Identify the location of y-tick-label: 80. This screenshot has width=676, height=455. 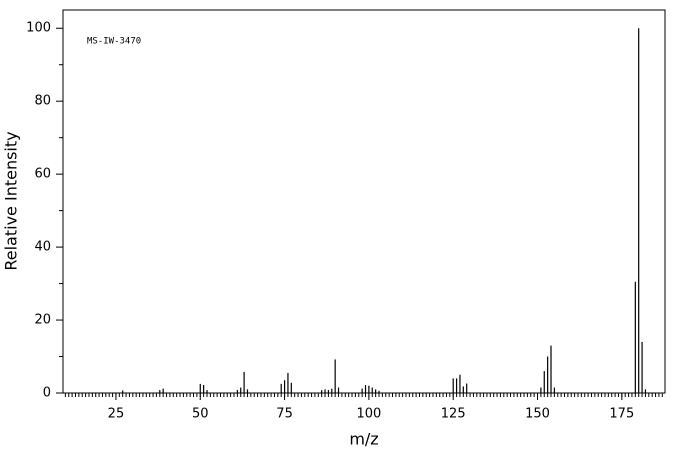
(42, 101).